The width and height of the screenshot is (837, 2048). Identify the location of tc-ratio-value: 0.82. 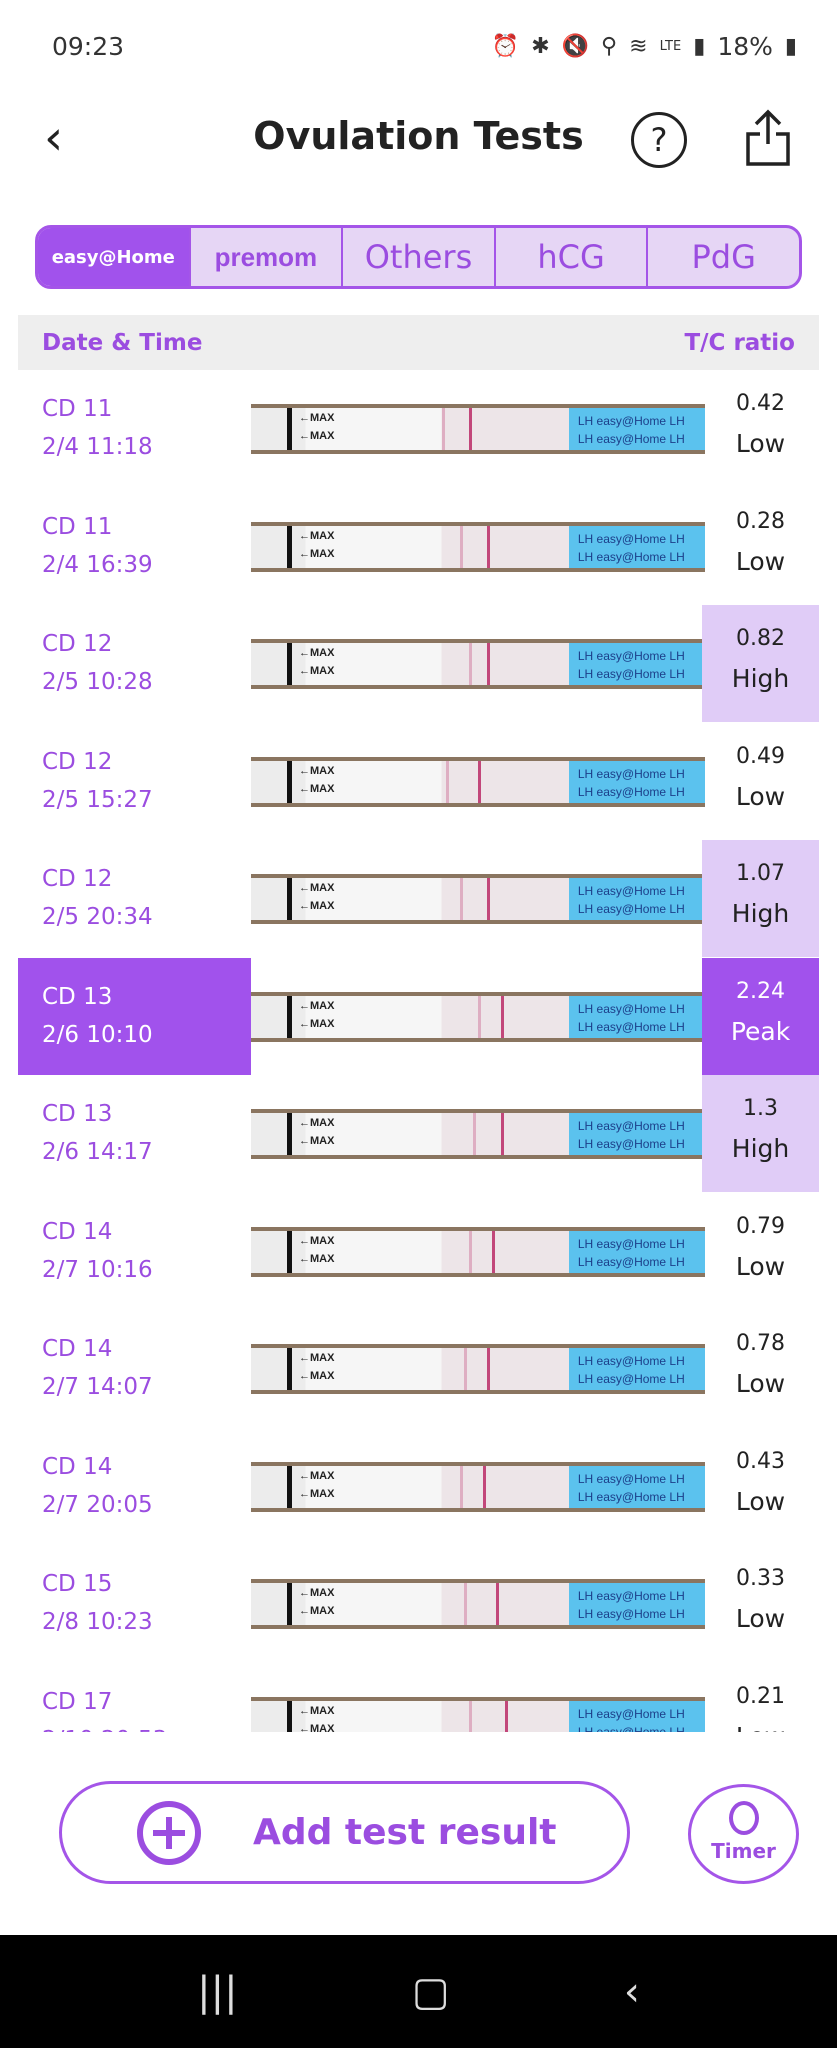
(760, 638).